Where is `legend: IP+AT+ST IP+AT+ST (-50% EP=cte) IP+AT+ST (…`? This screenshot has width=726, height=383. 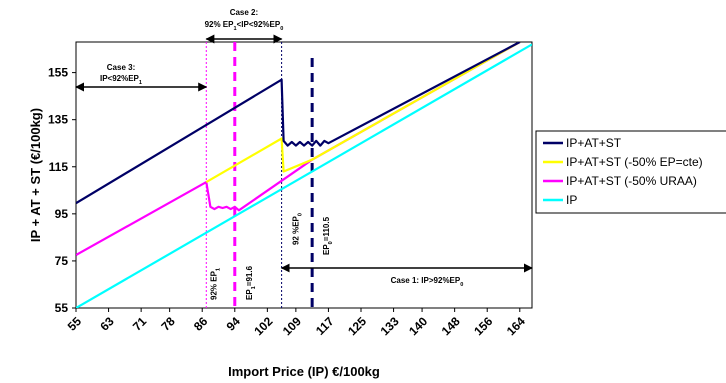 legend: IP+AT+ST IP+AT+ST (-50% EP=cte) IP+AT+ST (… is located at coordinates (630, 172).